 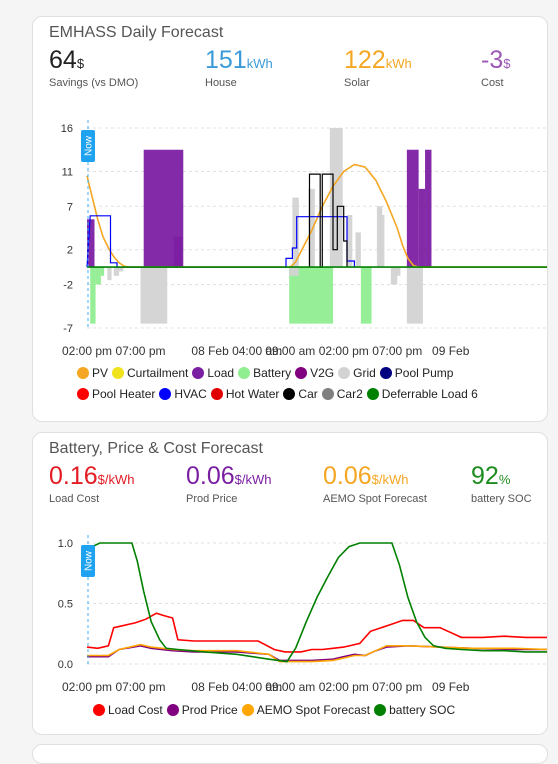 I want to click on legend-label: HVAC, so click(x=190, y=394).